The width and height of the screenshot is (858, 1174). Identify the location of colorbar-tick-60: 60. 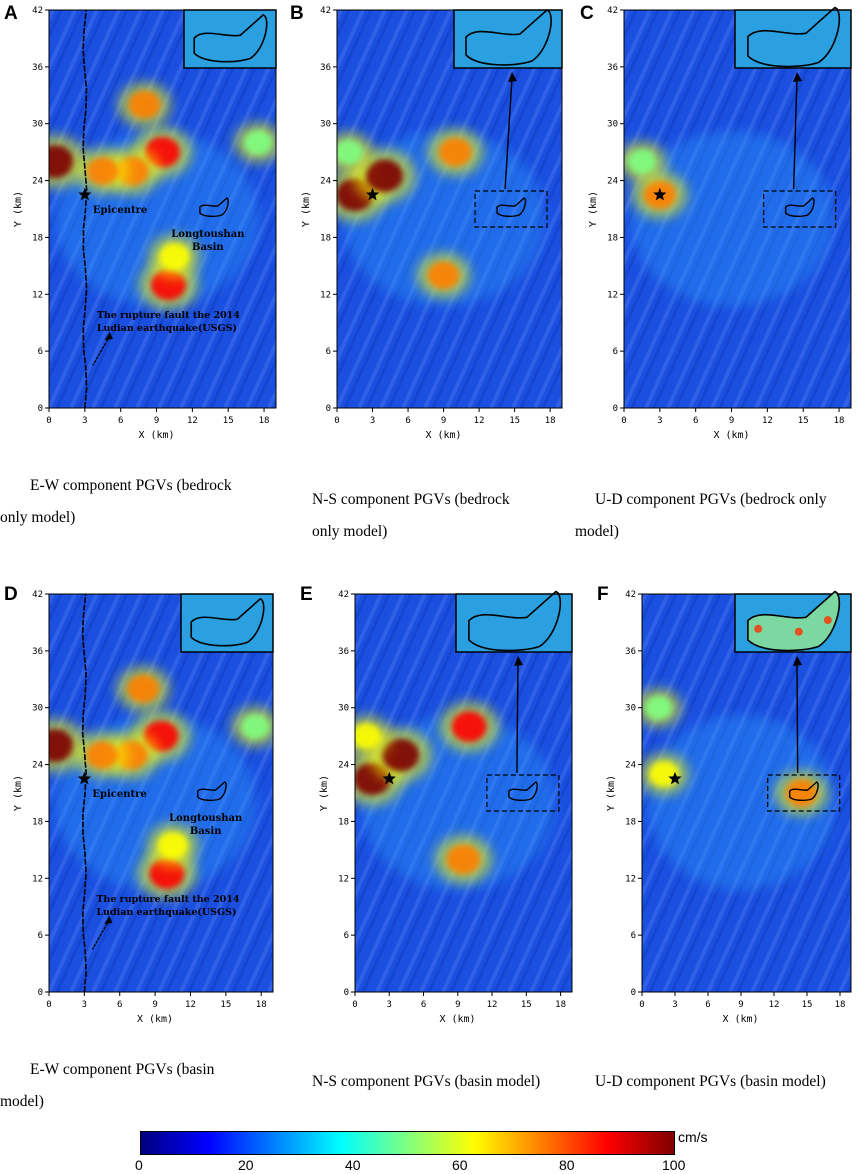
(460, 1165).